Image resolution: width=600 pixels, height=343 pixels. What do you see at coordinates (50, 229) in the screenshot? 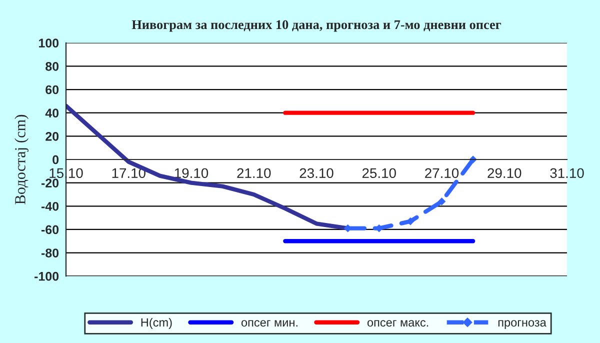
I see `y-tick-label: -60` at bounding box center [50, 229].